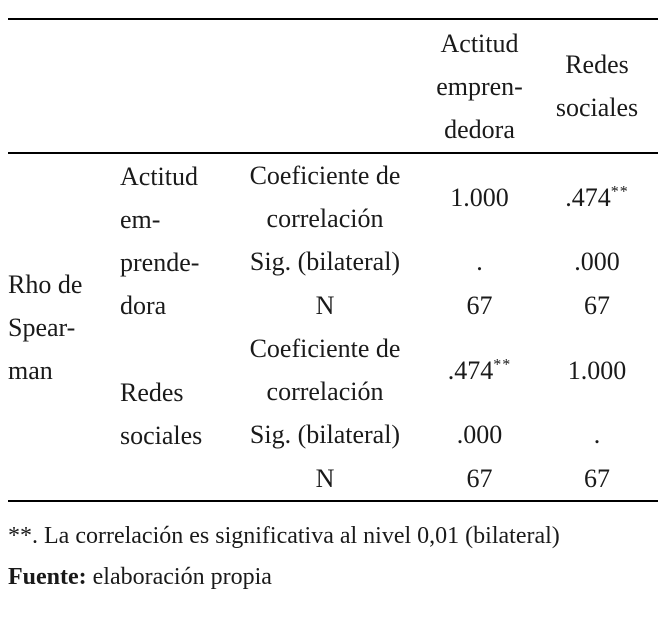 The image size is (667, 619). I want to click on table-row: Sig. (bilateral) .000 ., so click(333, 434).